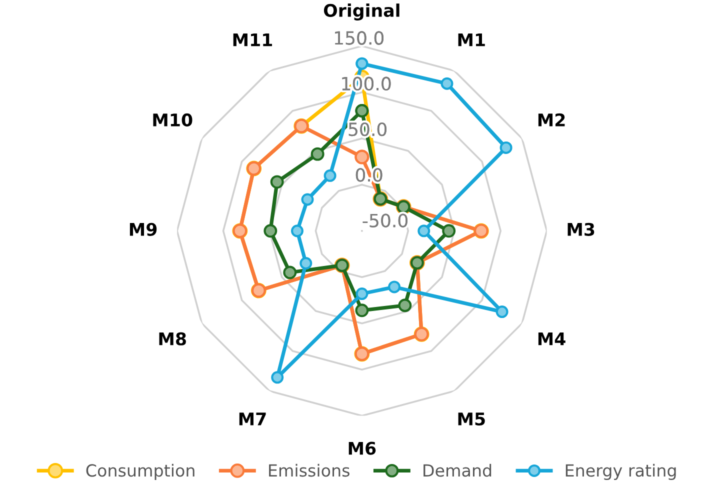 This screenshot has height=495, width=716. I want to click on legend-label: Consumption, so click(140, 472).